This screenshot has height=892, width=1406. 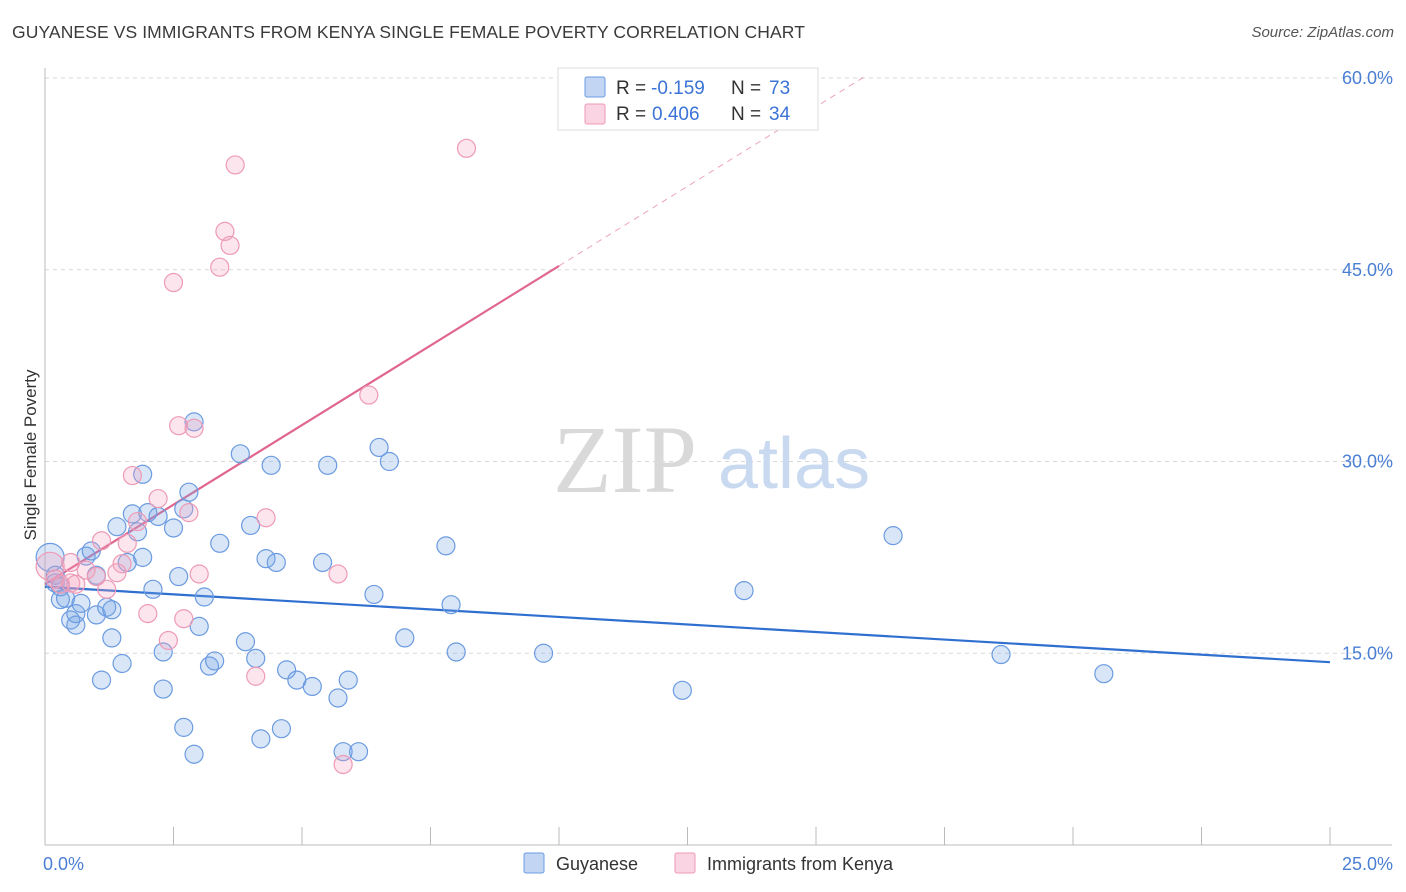 I want to click on series-legend: Guyanese Immigrants from Kenya, so click(x=708, y=863).